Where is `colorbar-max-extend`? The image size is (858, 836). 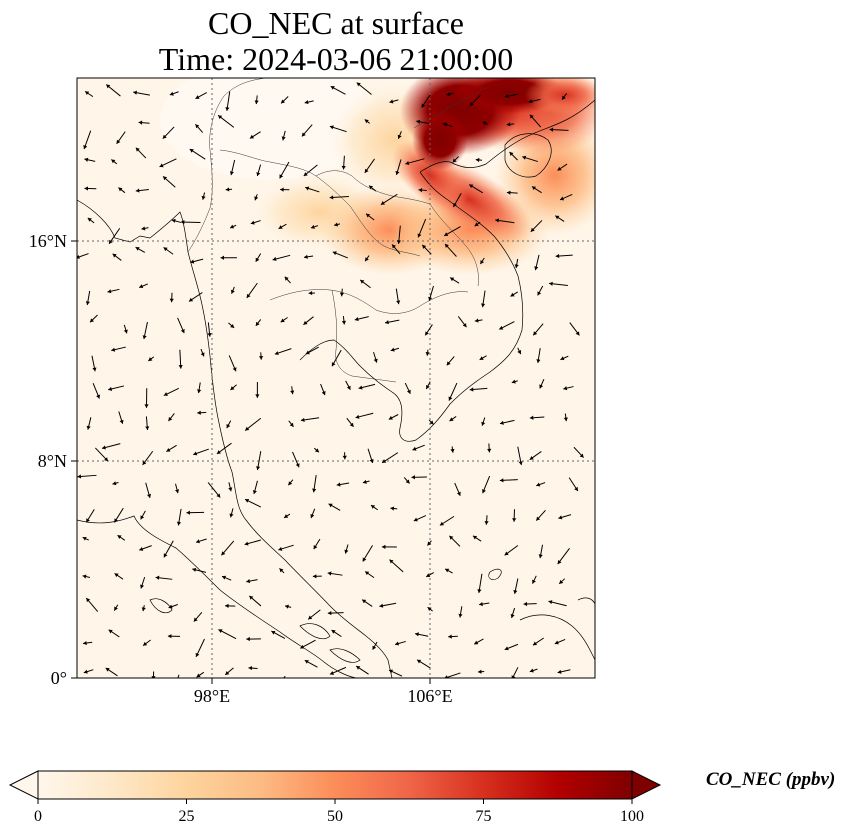 colorbar-max-extend is located at coordinates (646, 785).